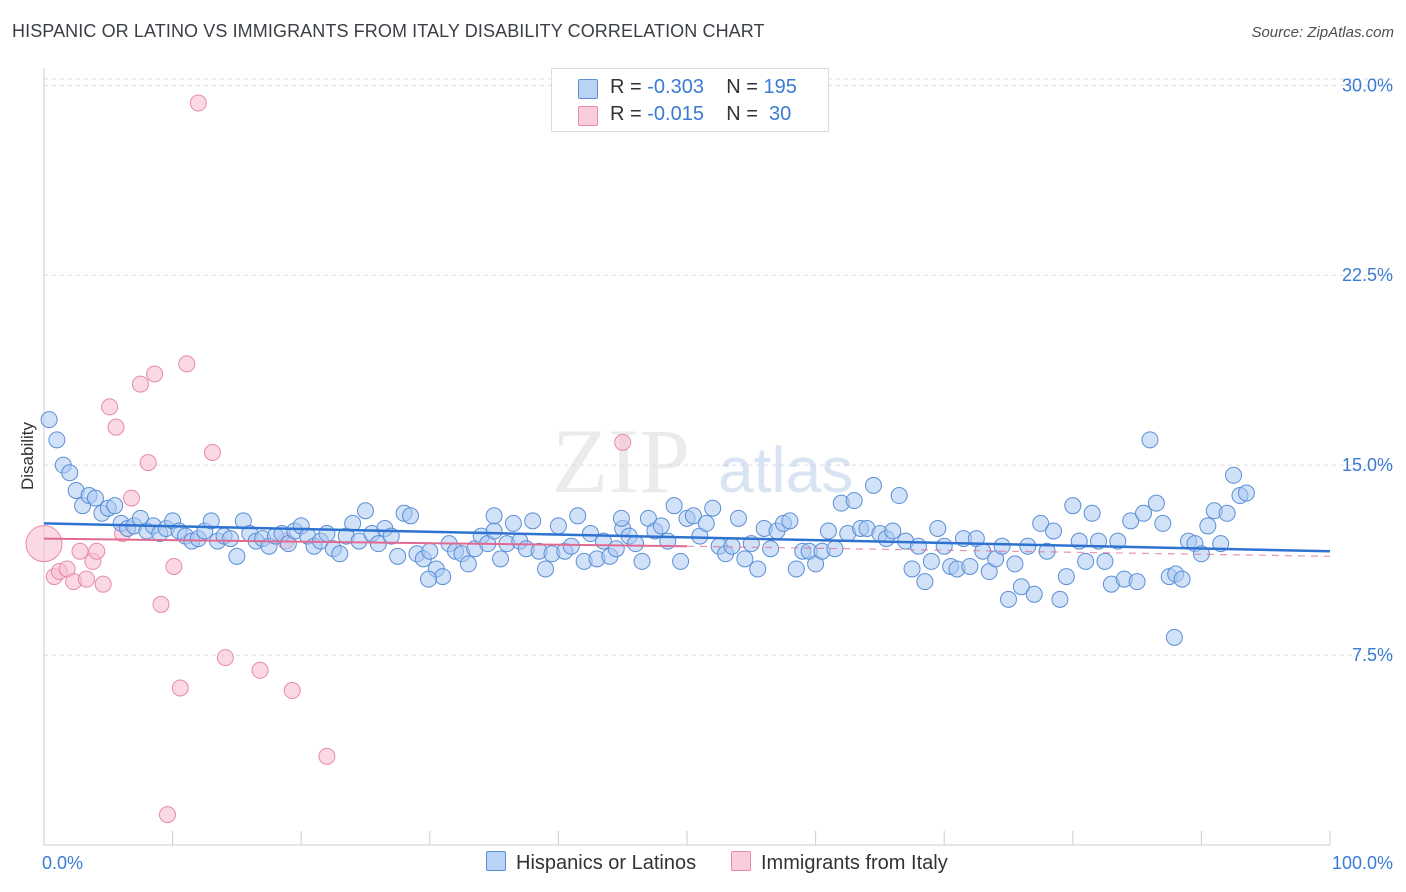 The image size is (1406, 892). I want to click on trendline-italy-extension, so click(1008, 551).